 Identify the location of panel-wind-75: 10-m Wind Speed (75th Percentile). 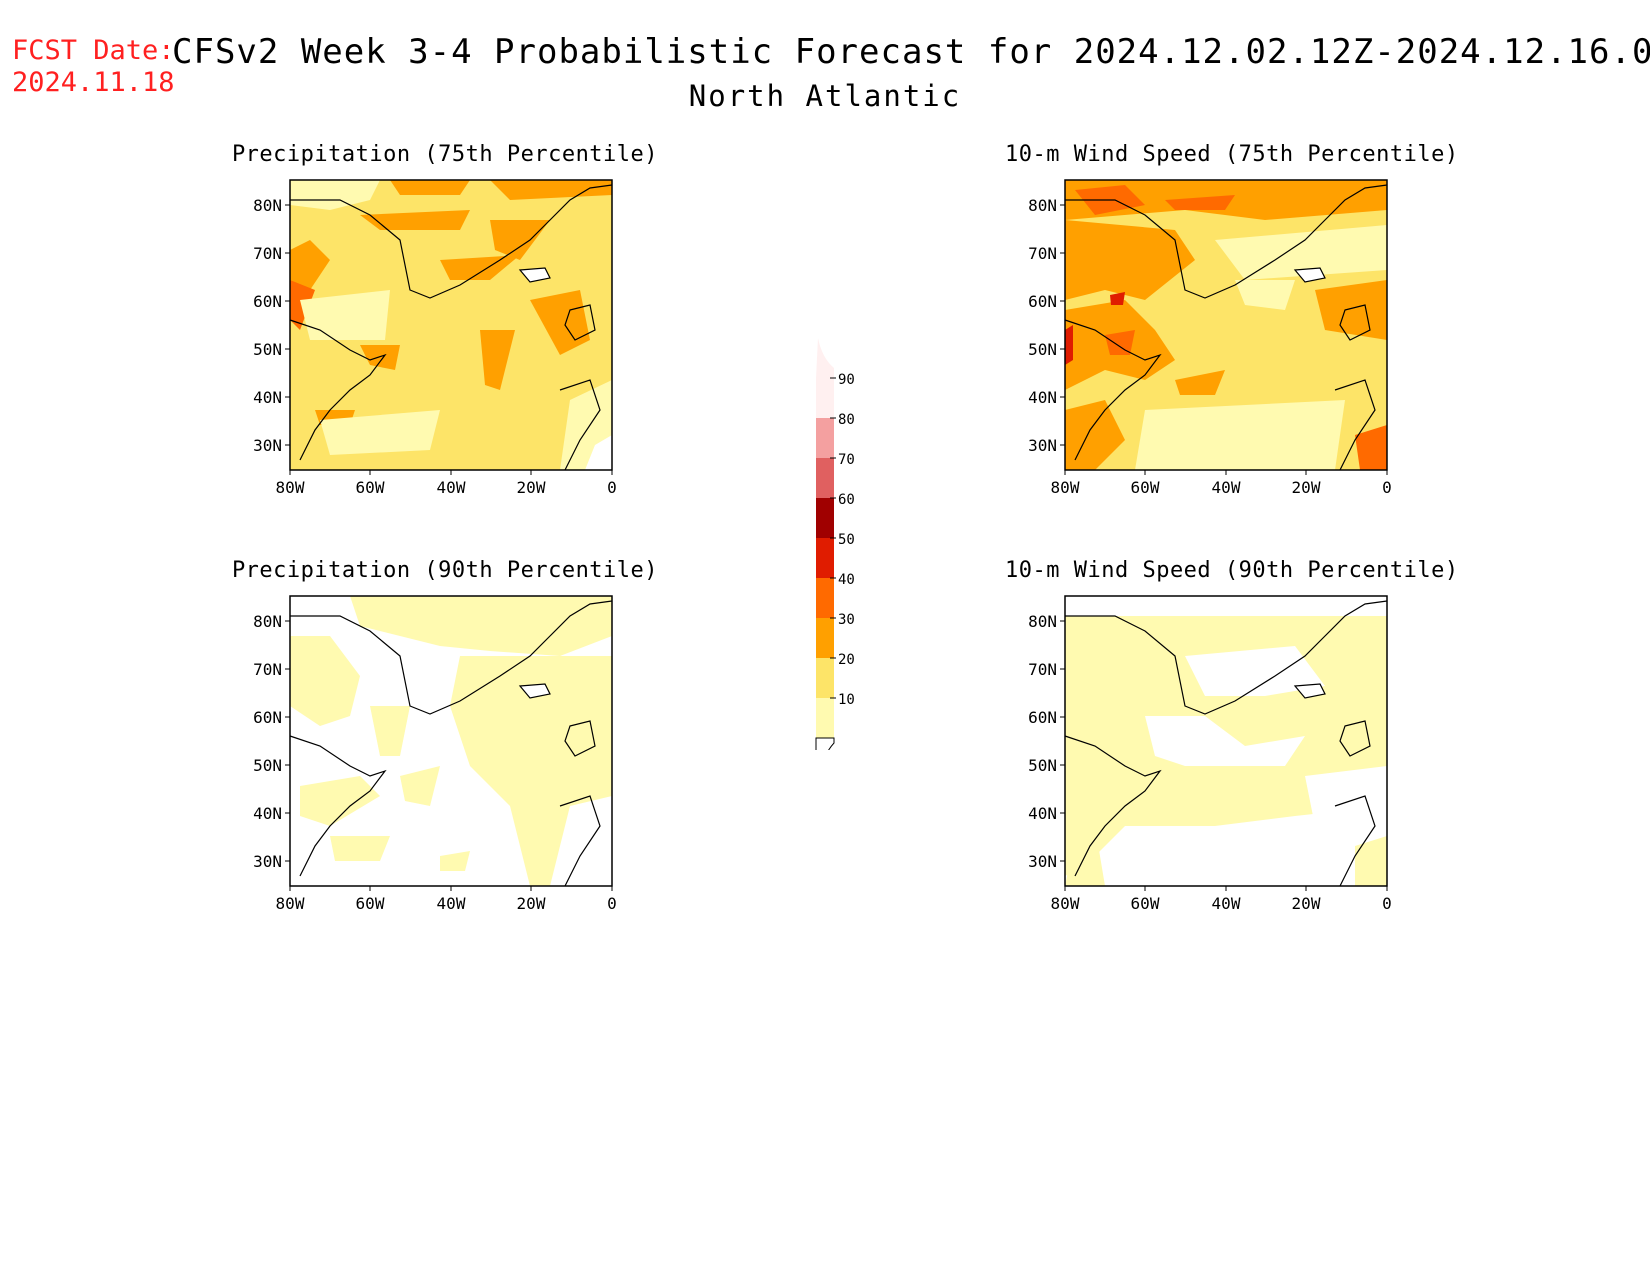
(1231, 327).